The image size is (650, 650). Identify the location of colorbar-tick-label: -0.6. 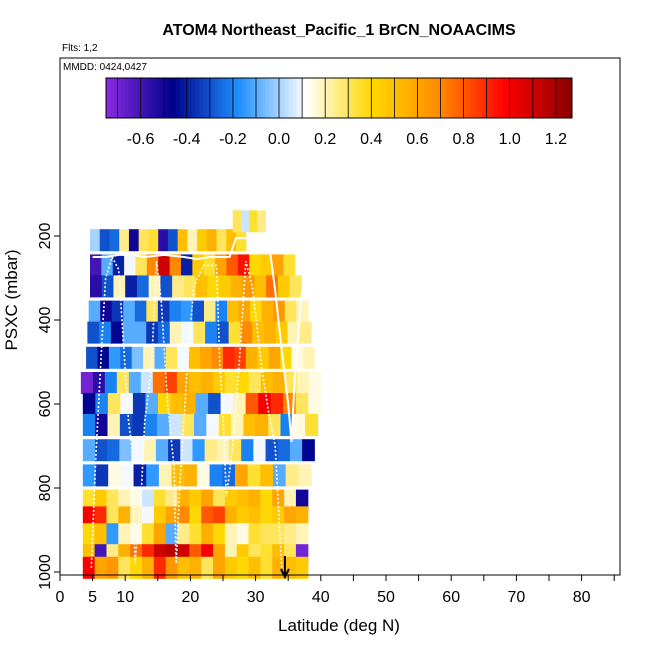
(141, 139).